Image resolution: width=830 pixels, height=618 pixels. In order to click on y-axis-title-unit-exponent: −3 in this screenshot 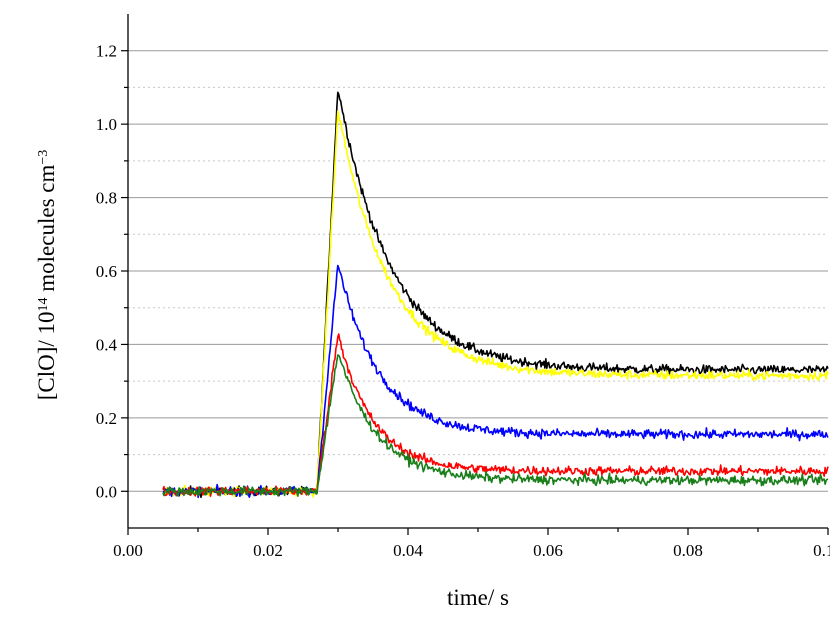, I will do `click(43, 157)`.